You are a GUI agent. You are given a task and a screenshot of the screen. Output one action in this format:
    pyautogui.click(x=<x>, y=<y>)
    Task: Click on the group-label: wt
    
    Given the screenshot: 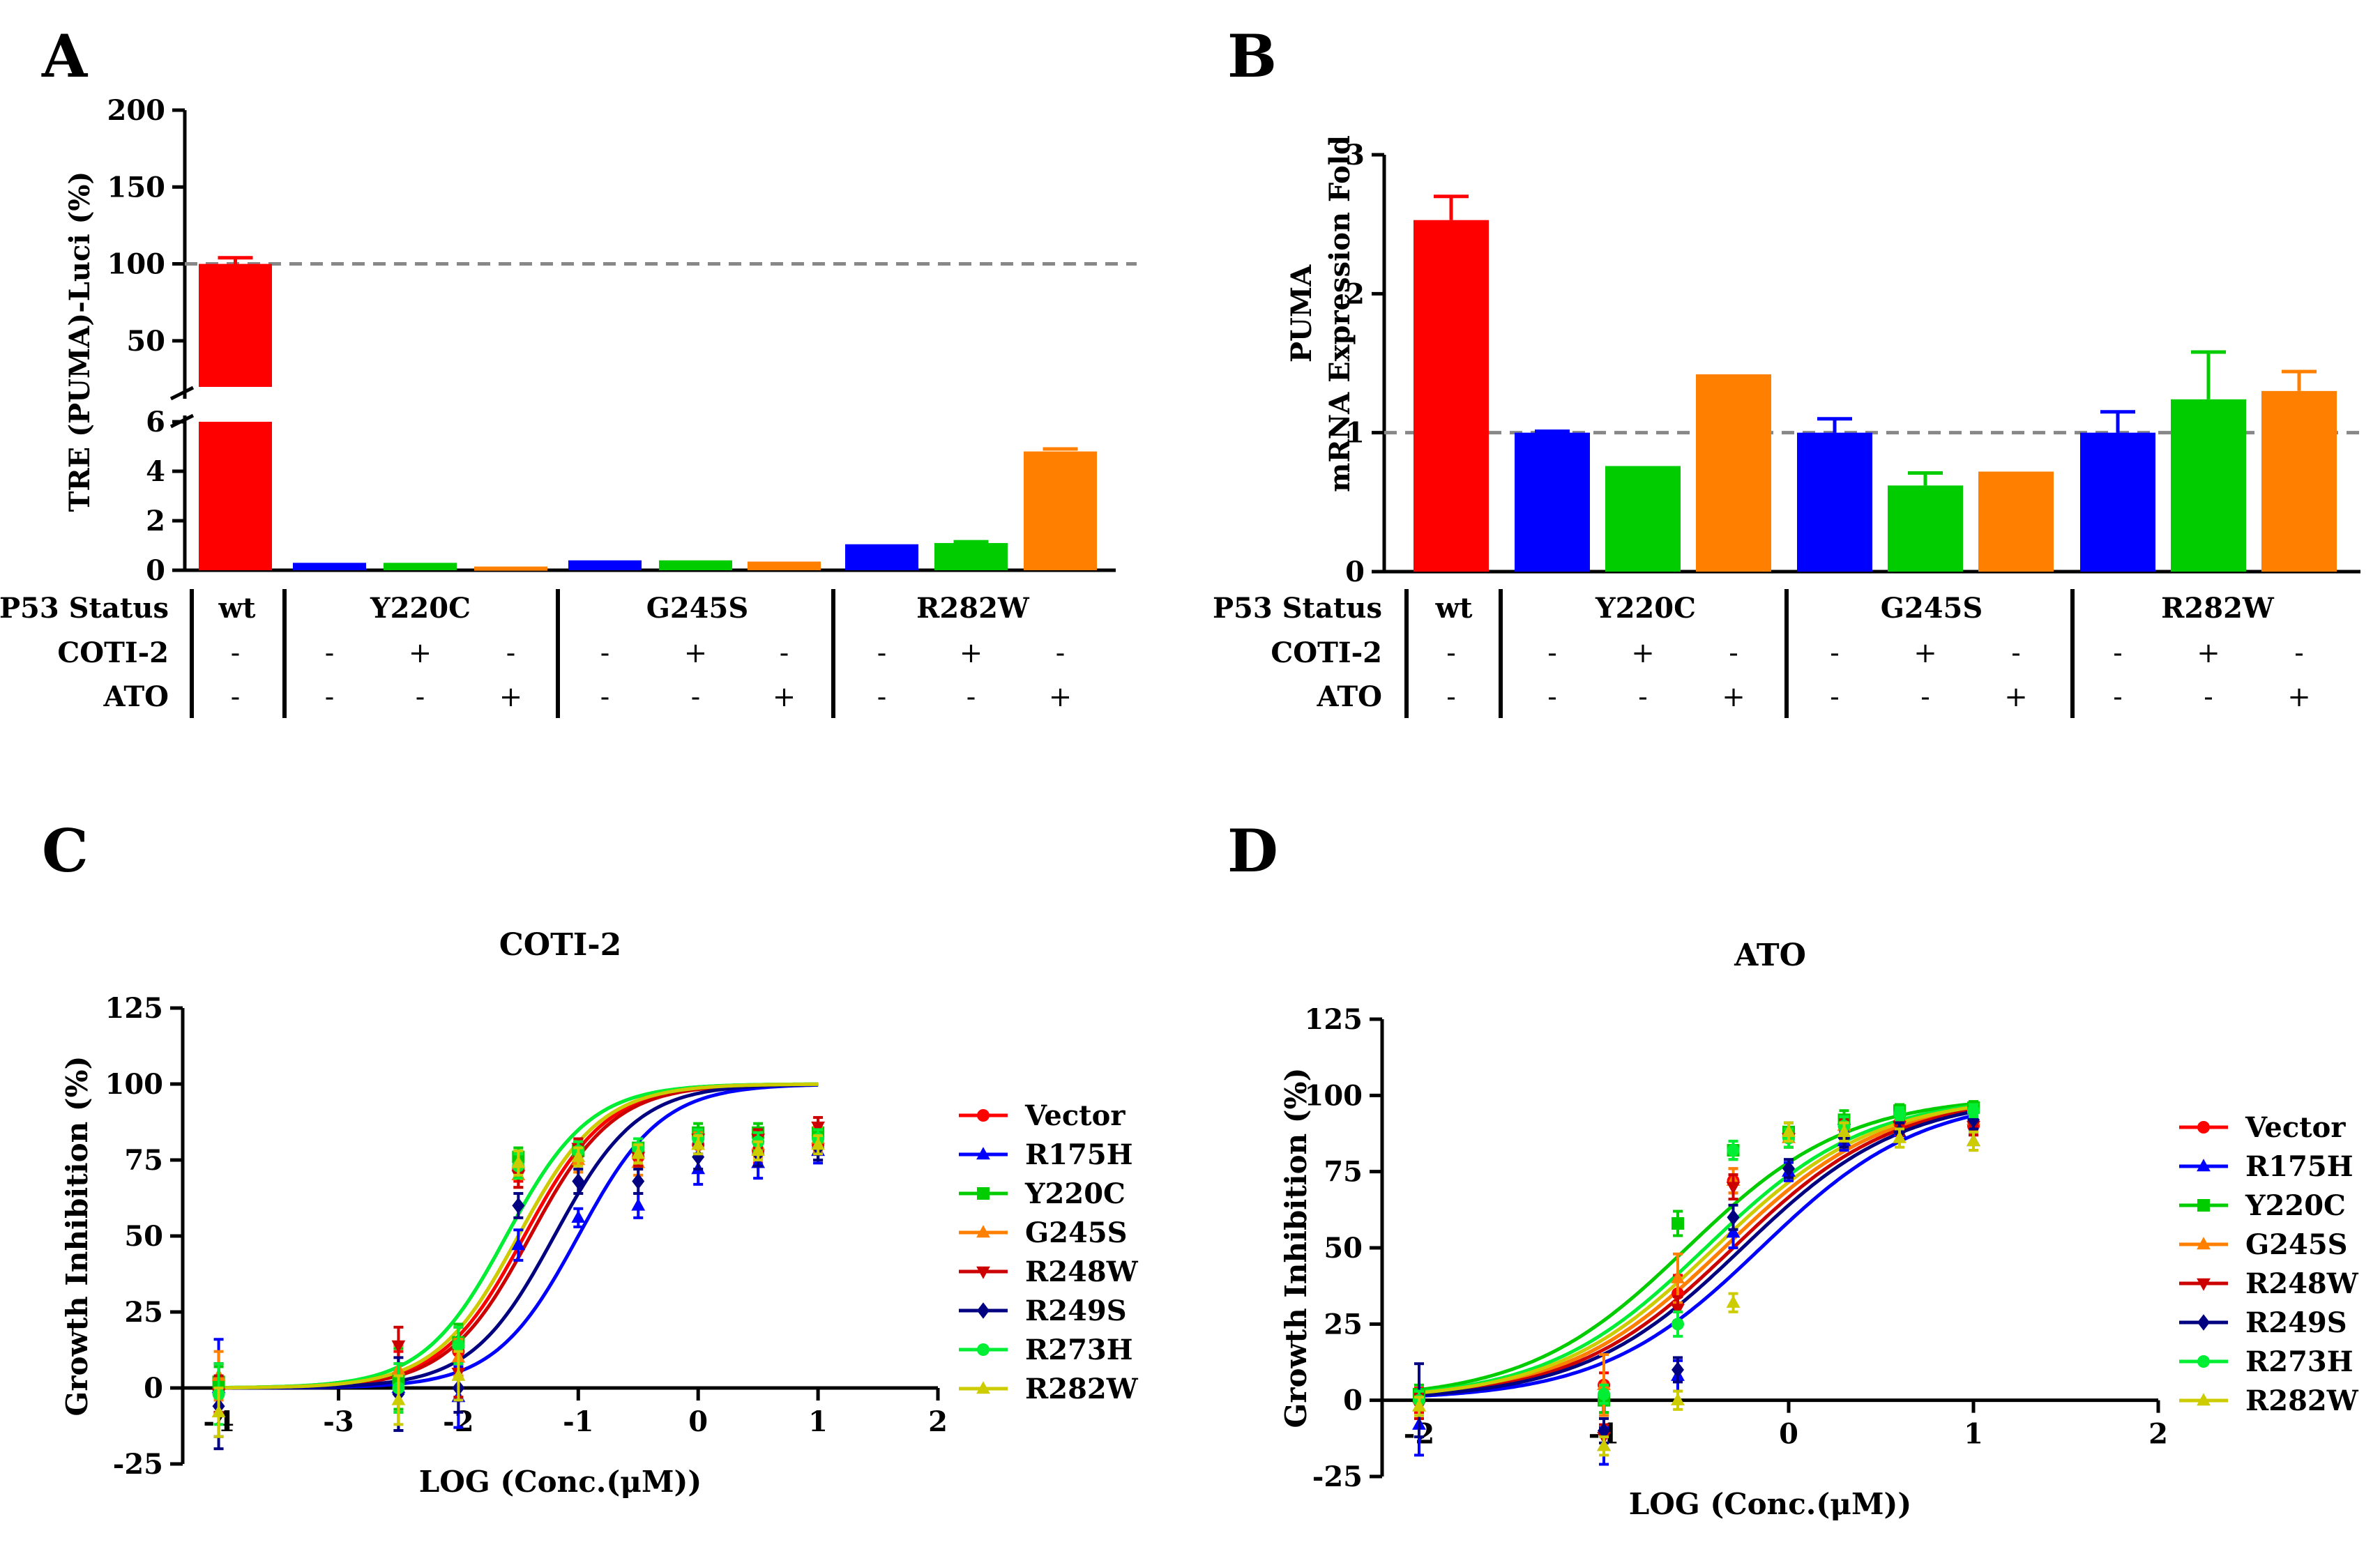 What is the action you would take?
    pyautogui.click(x=1454, y=609)
    